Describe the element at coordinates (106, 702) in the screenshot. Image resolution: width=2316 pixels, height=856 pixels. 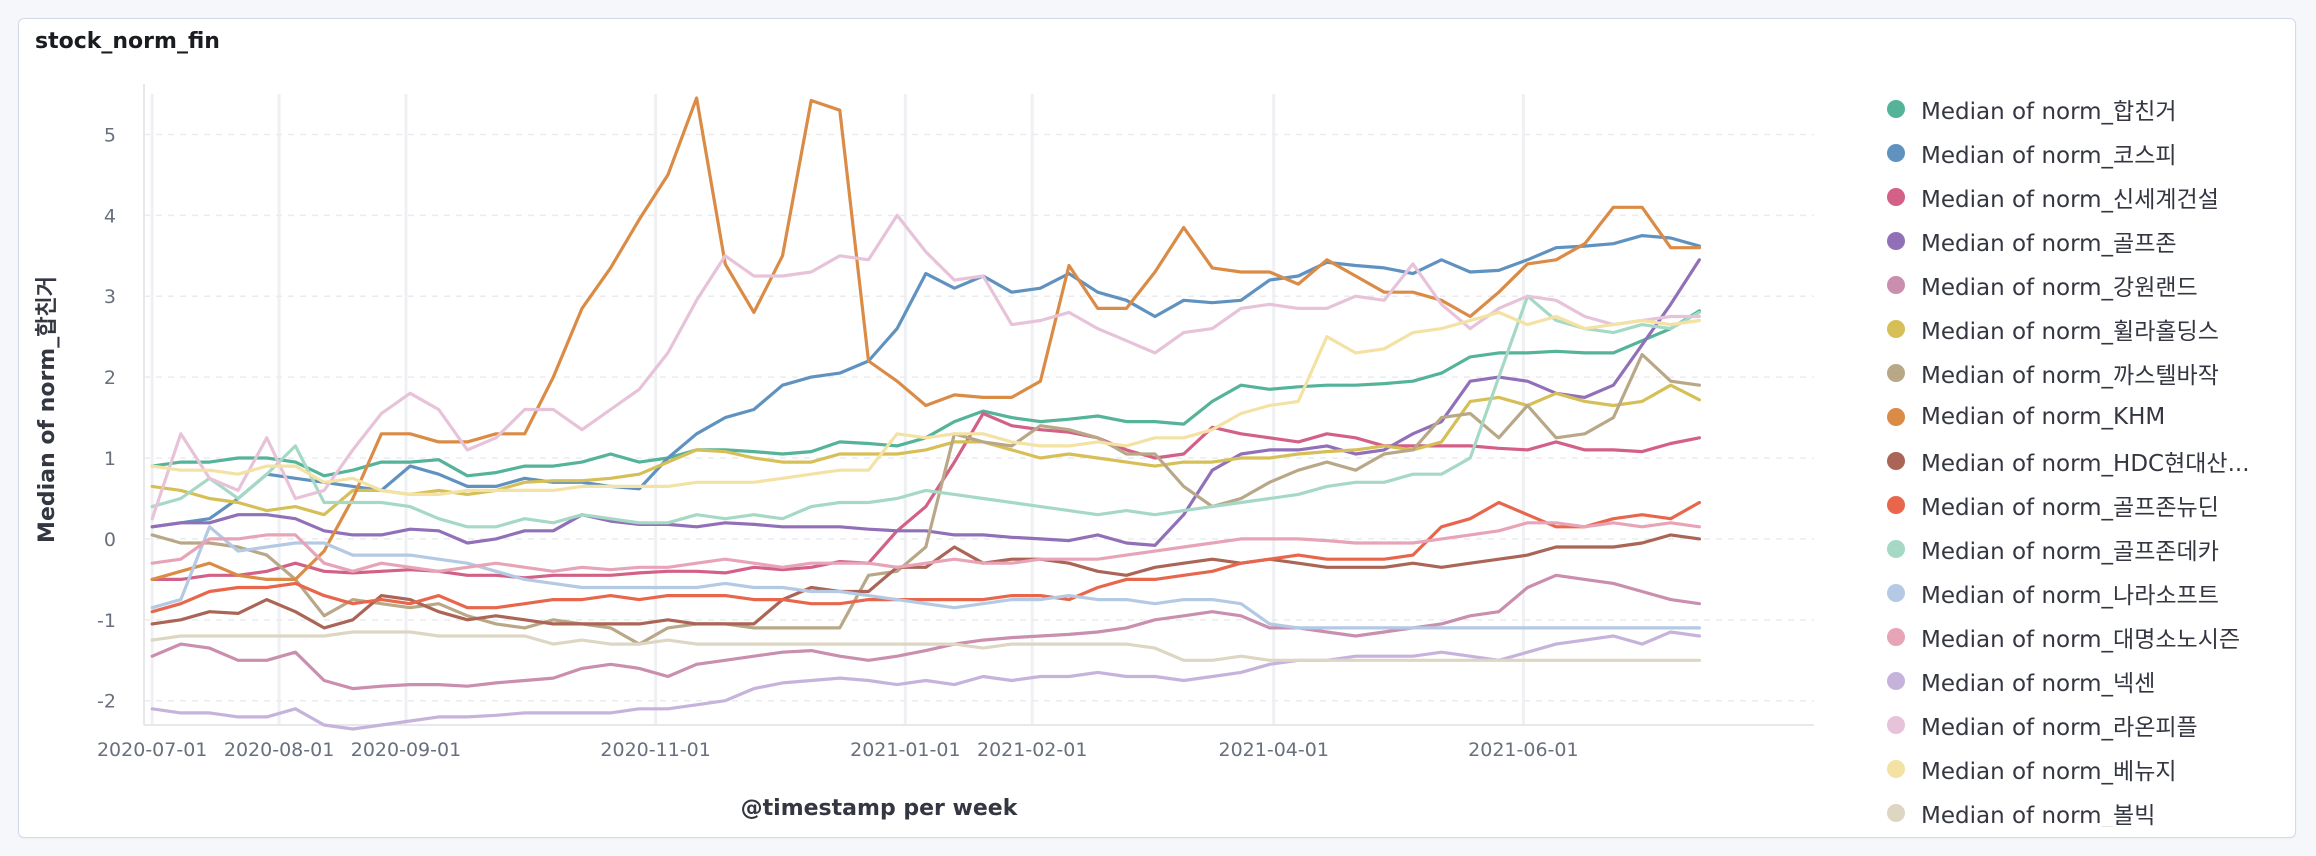
I see `y-tick-label: -2` at that location.